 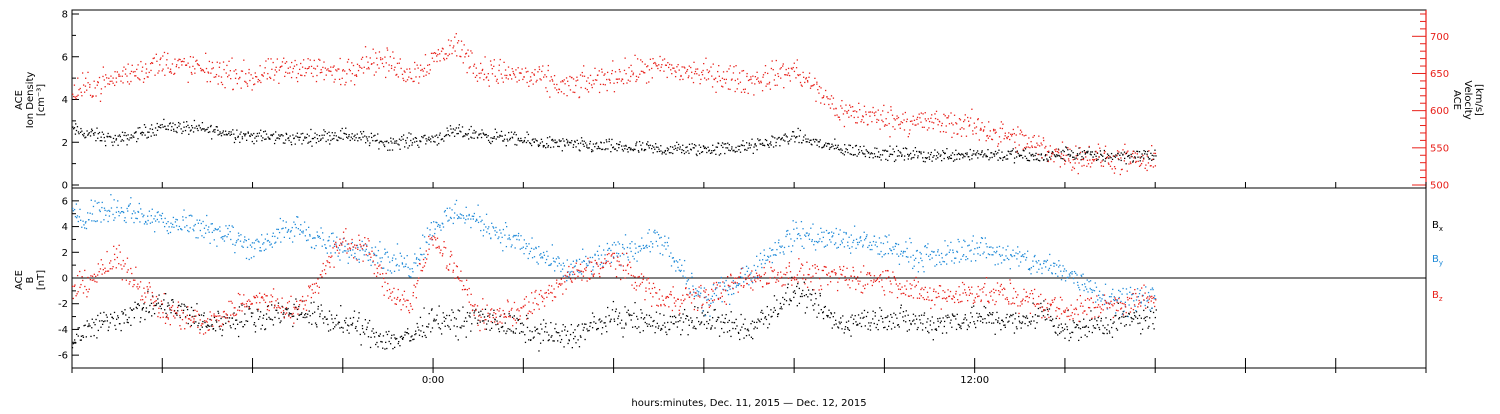 What do you see at coordinates (614, 314) in the screenshot?
I see `bx-series` at bounding box center [614, 314].